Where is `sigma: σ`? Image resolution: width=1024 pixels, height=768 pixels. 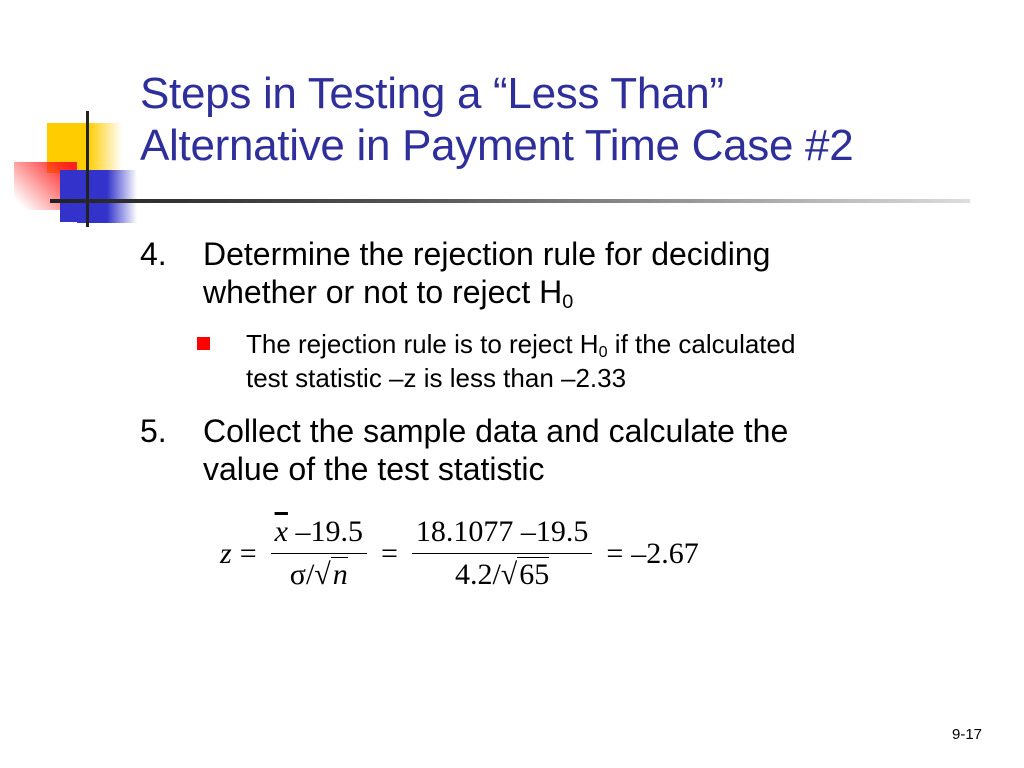 sigma: σ is located at coordinates (297, 574).